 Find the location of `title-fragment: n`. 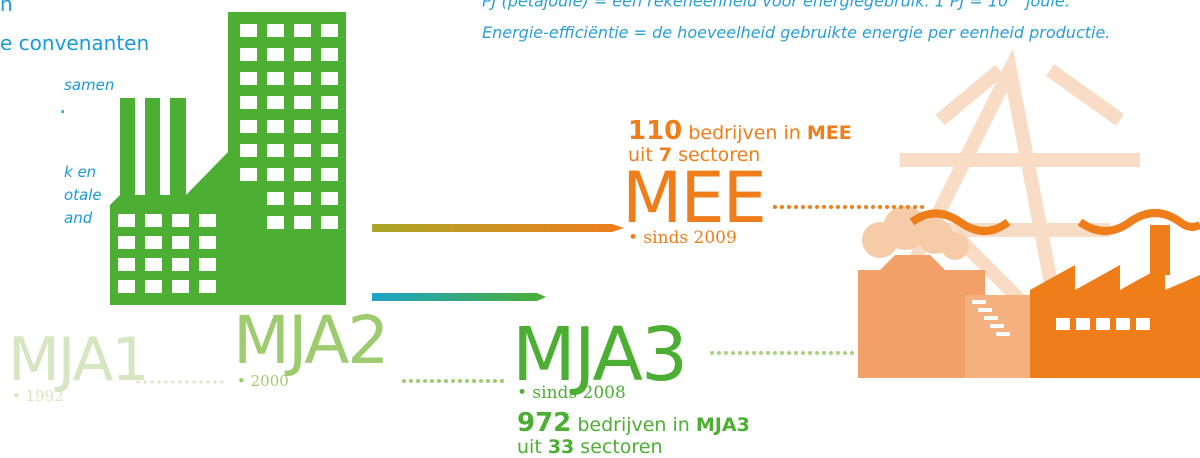

title-fragment: n is located at coordinates (6, 8).